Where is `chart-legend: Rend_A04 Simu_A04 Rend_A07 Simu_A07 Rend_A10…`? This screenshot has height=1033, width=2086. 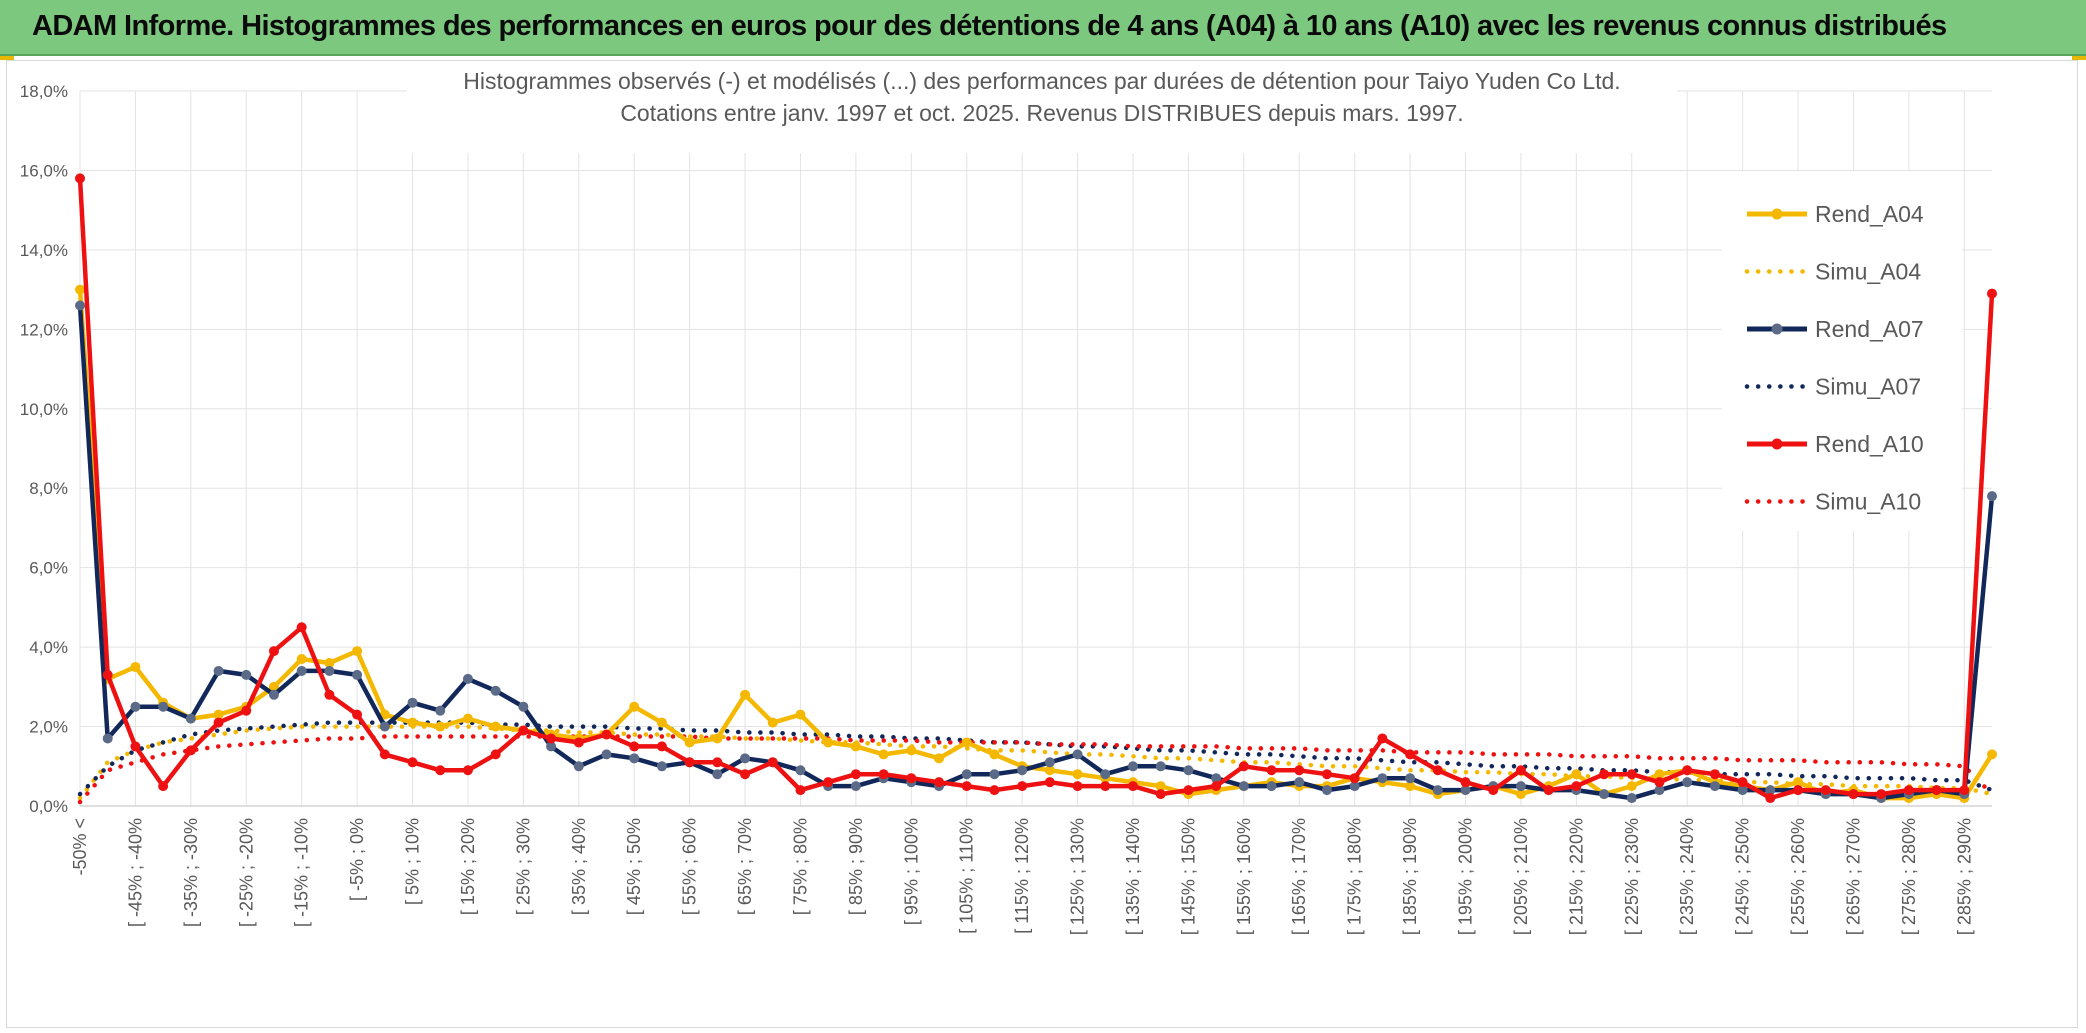 chart-legend: Rend_A04 Simu_A04 Rend_A07 Simu_A07 Rend_A10… is located at coordinates (1842, 351).